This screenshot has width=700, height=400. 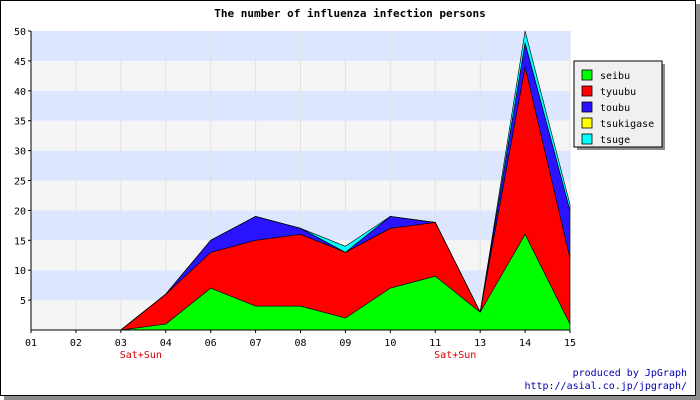 What do you see at coordinates (20, 271) in the screenshot?
I see `y-tick-label: 10` at bounding box center [20, 271].